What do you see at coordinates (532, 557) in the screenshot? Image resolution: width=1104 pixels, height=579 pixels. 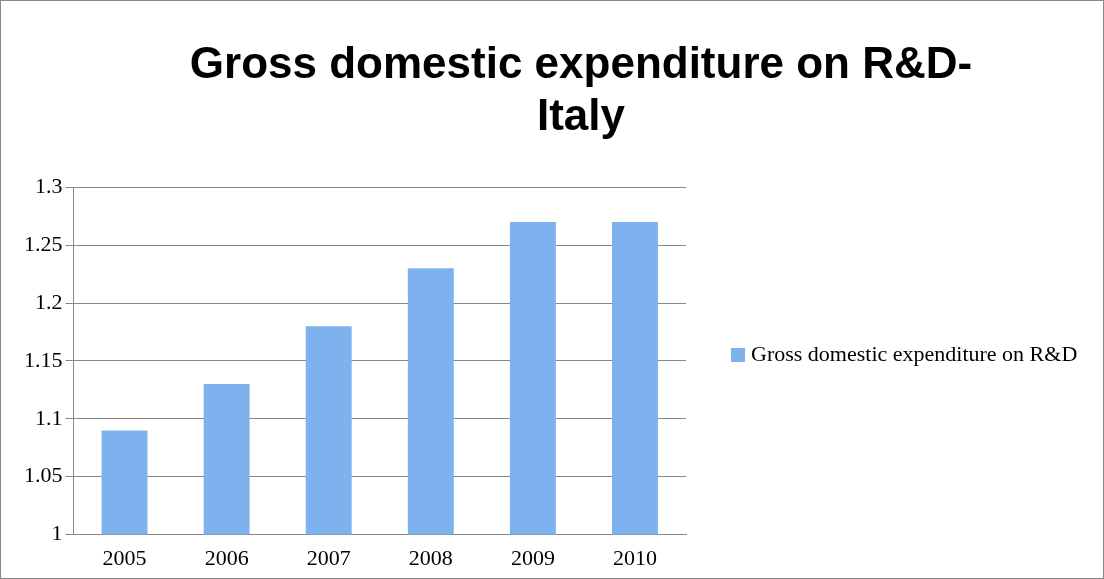 I see `x-tick-label: 2009` at bounding box center [532, 557].